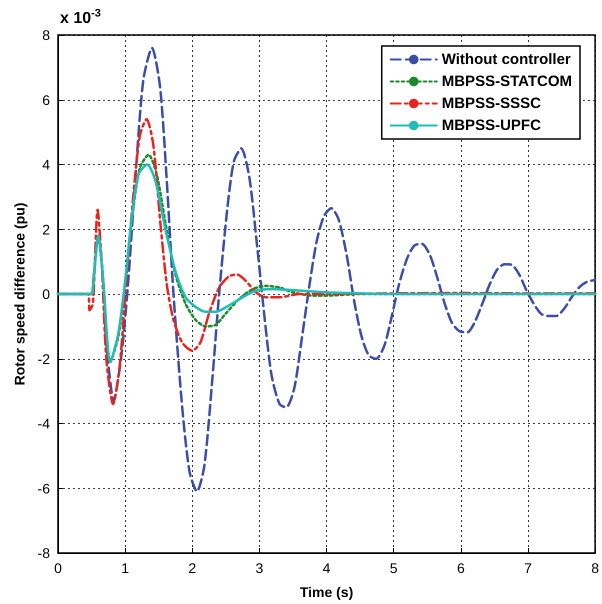 The image size is (602, 604). I want to click on x-tick-label: 7, so click(528, 568).